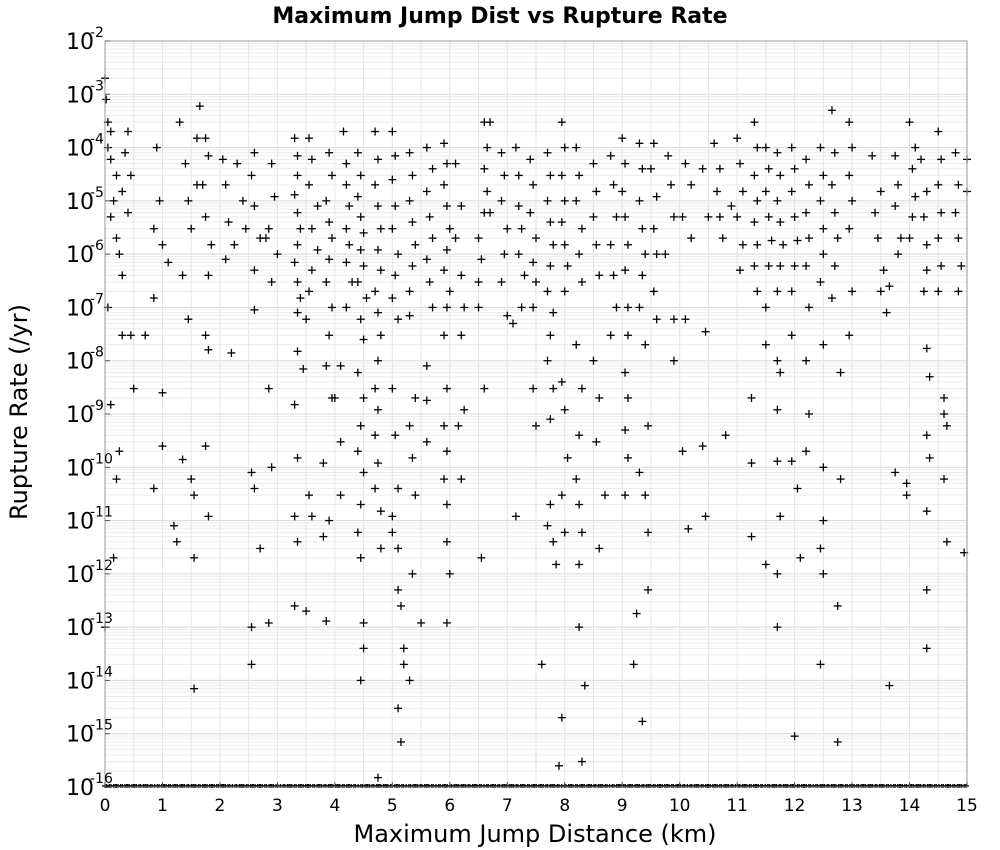 This screenshot has height=850, width=1000. I want to click on floor-points-band, so click(535, 786).